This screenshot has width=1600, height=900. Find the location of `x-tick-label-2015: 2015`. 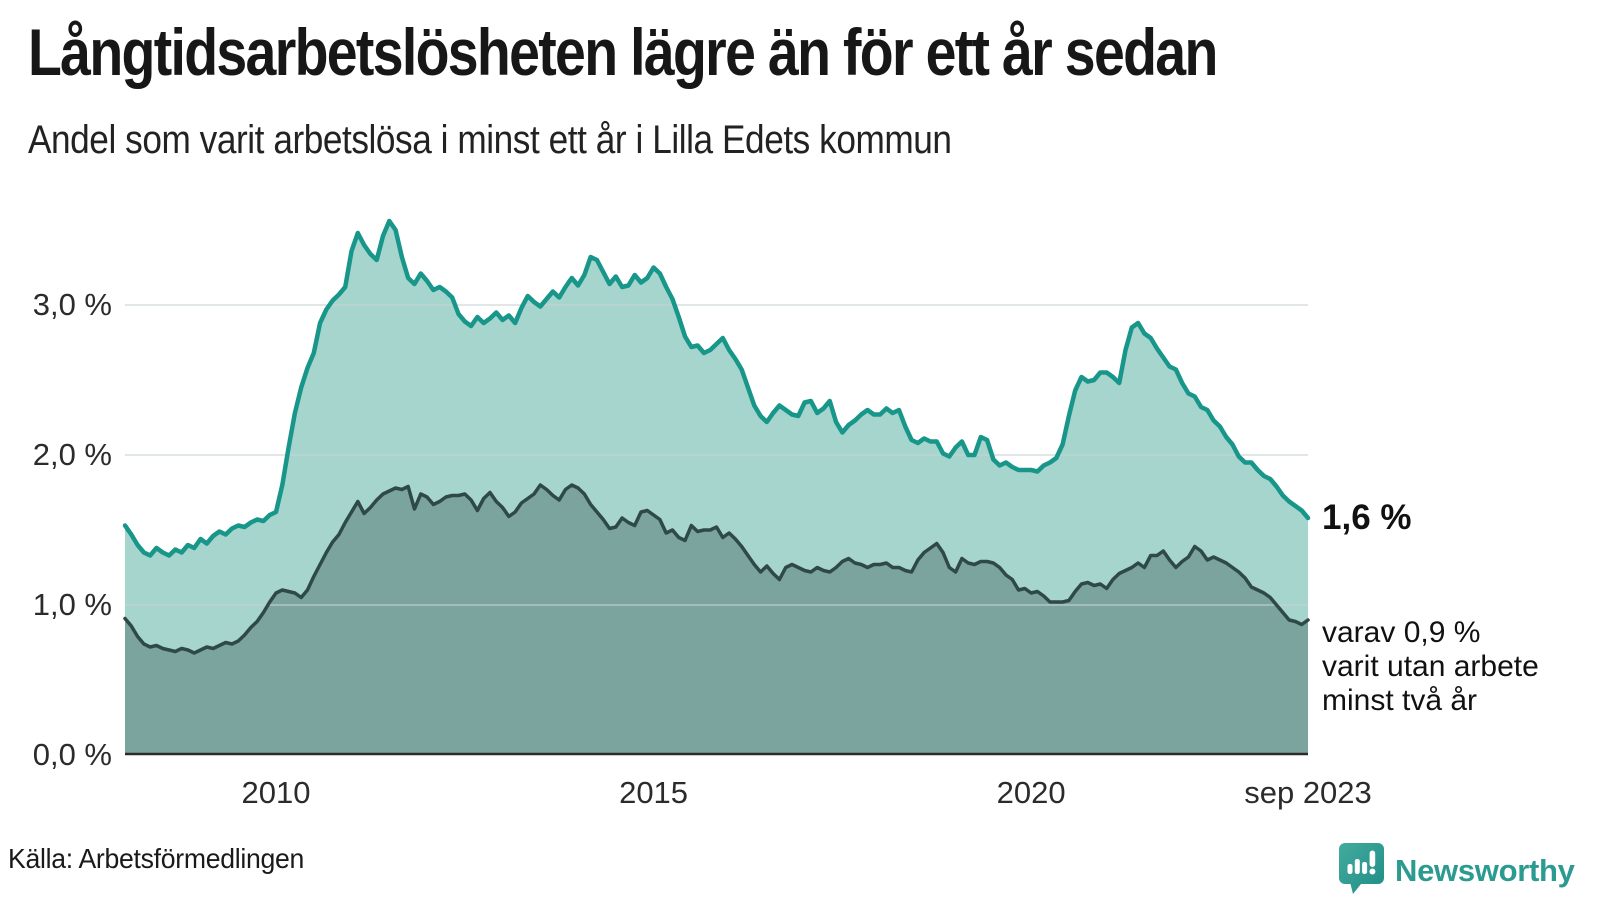

x-tick-label-2015: 2015 is located at coordinates (654, 792).